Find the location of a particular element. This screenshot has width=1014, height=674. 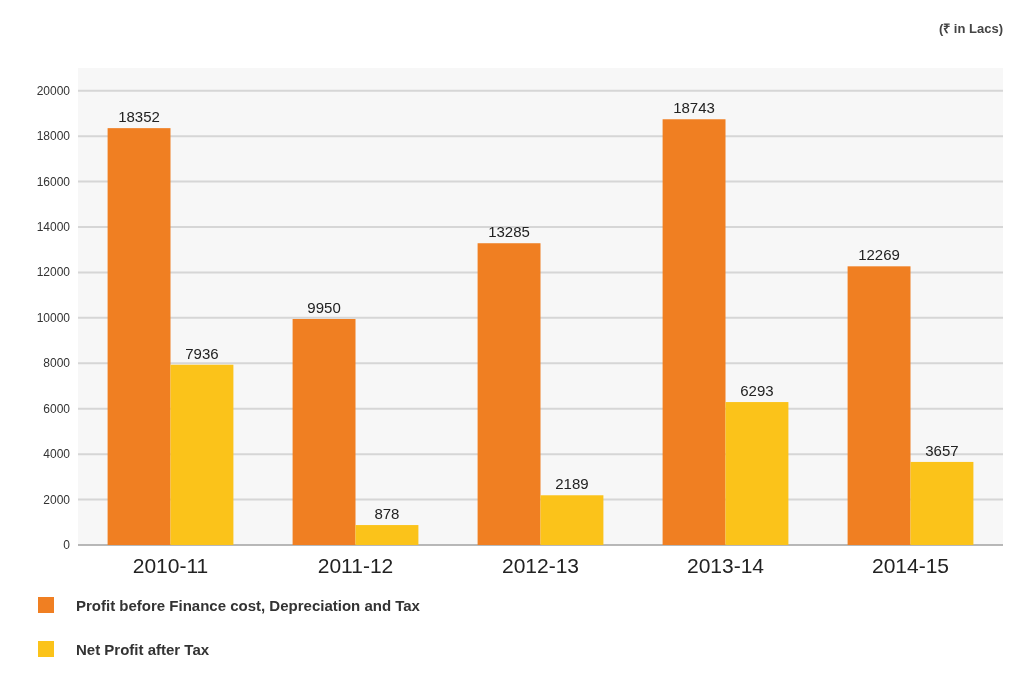

y-tick-label: 18000 is located at coordinates (53, 136).